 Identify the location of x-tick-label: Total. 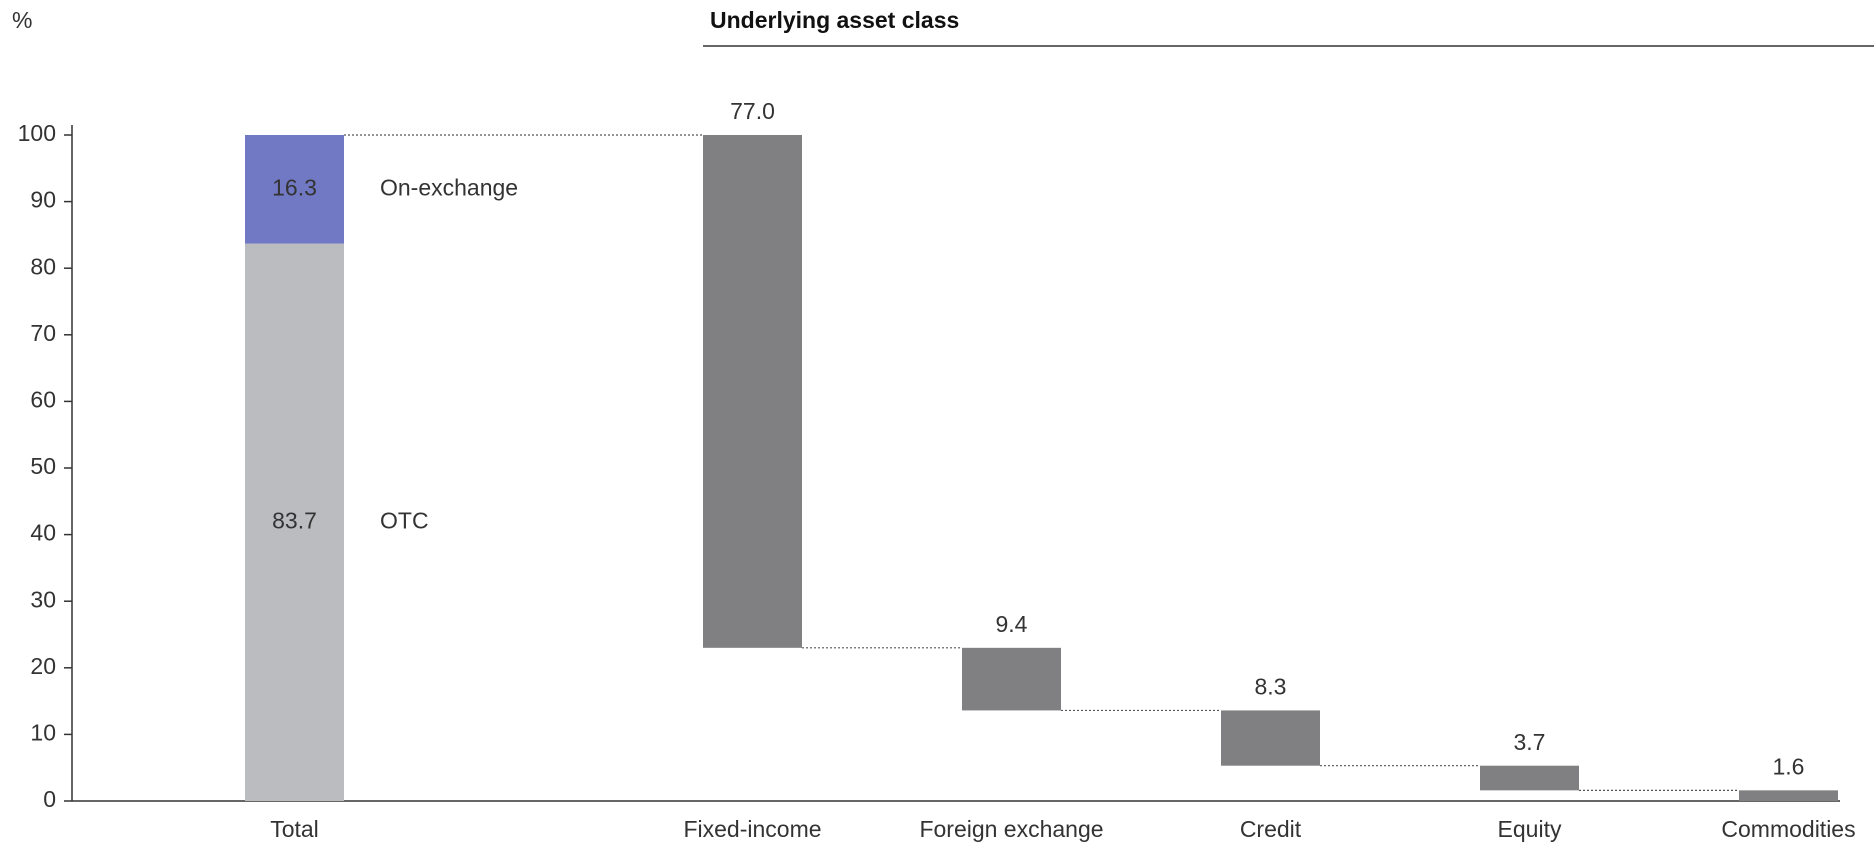
(294, 829).